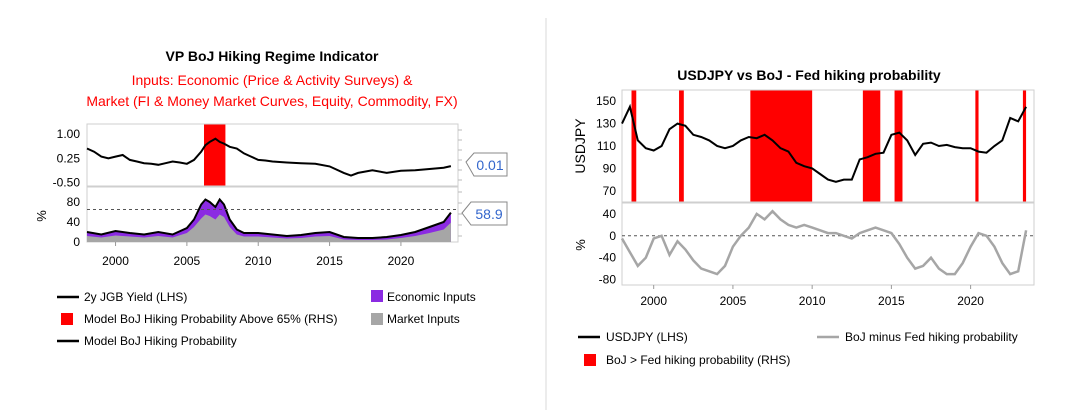  Describe the element at coordinates (41, 216) in the screenshot. I see `left-bottom-ylabel: %` at that location.